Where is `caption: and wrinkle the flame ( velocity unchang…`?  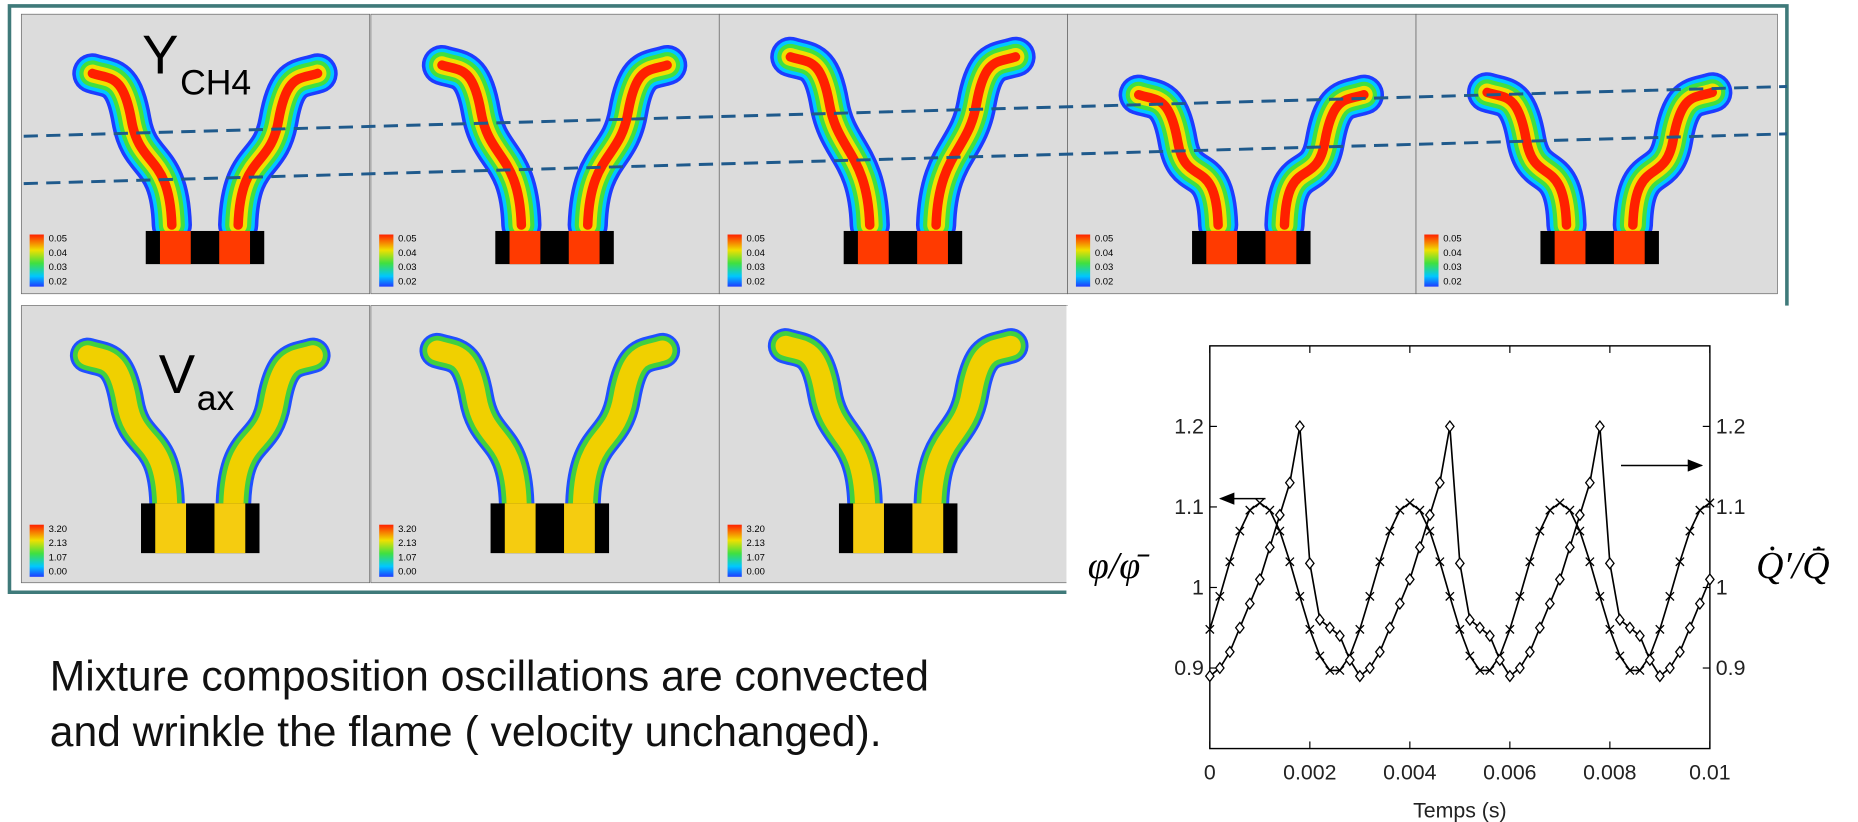 caption: and wrinkle the flame ( velocity unchang… is located at coordinates (466, 732).